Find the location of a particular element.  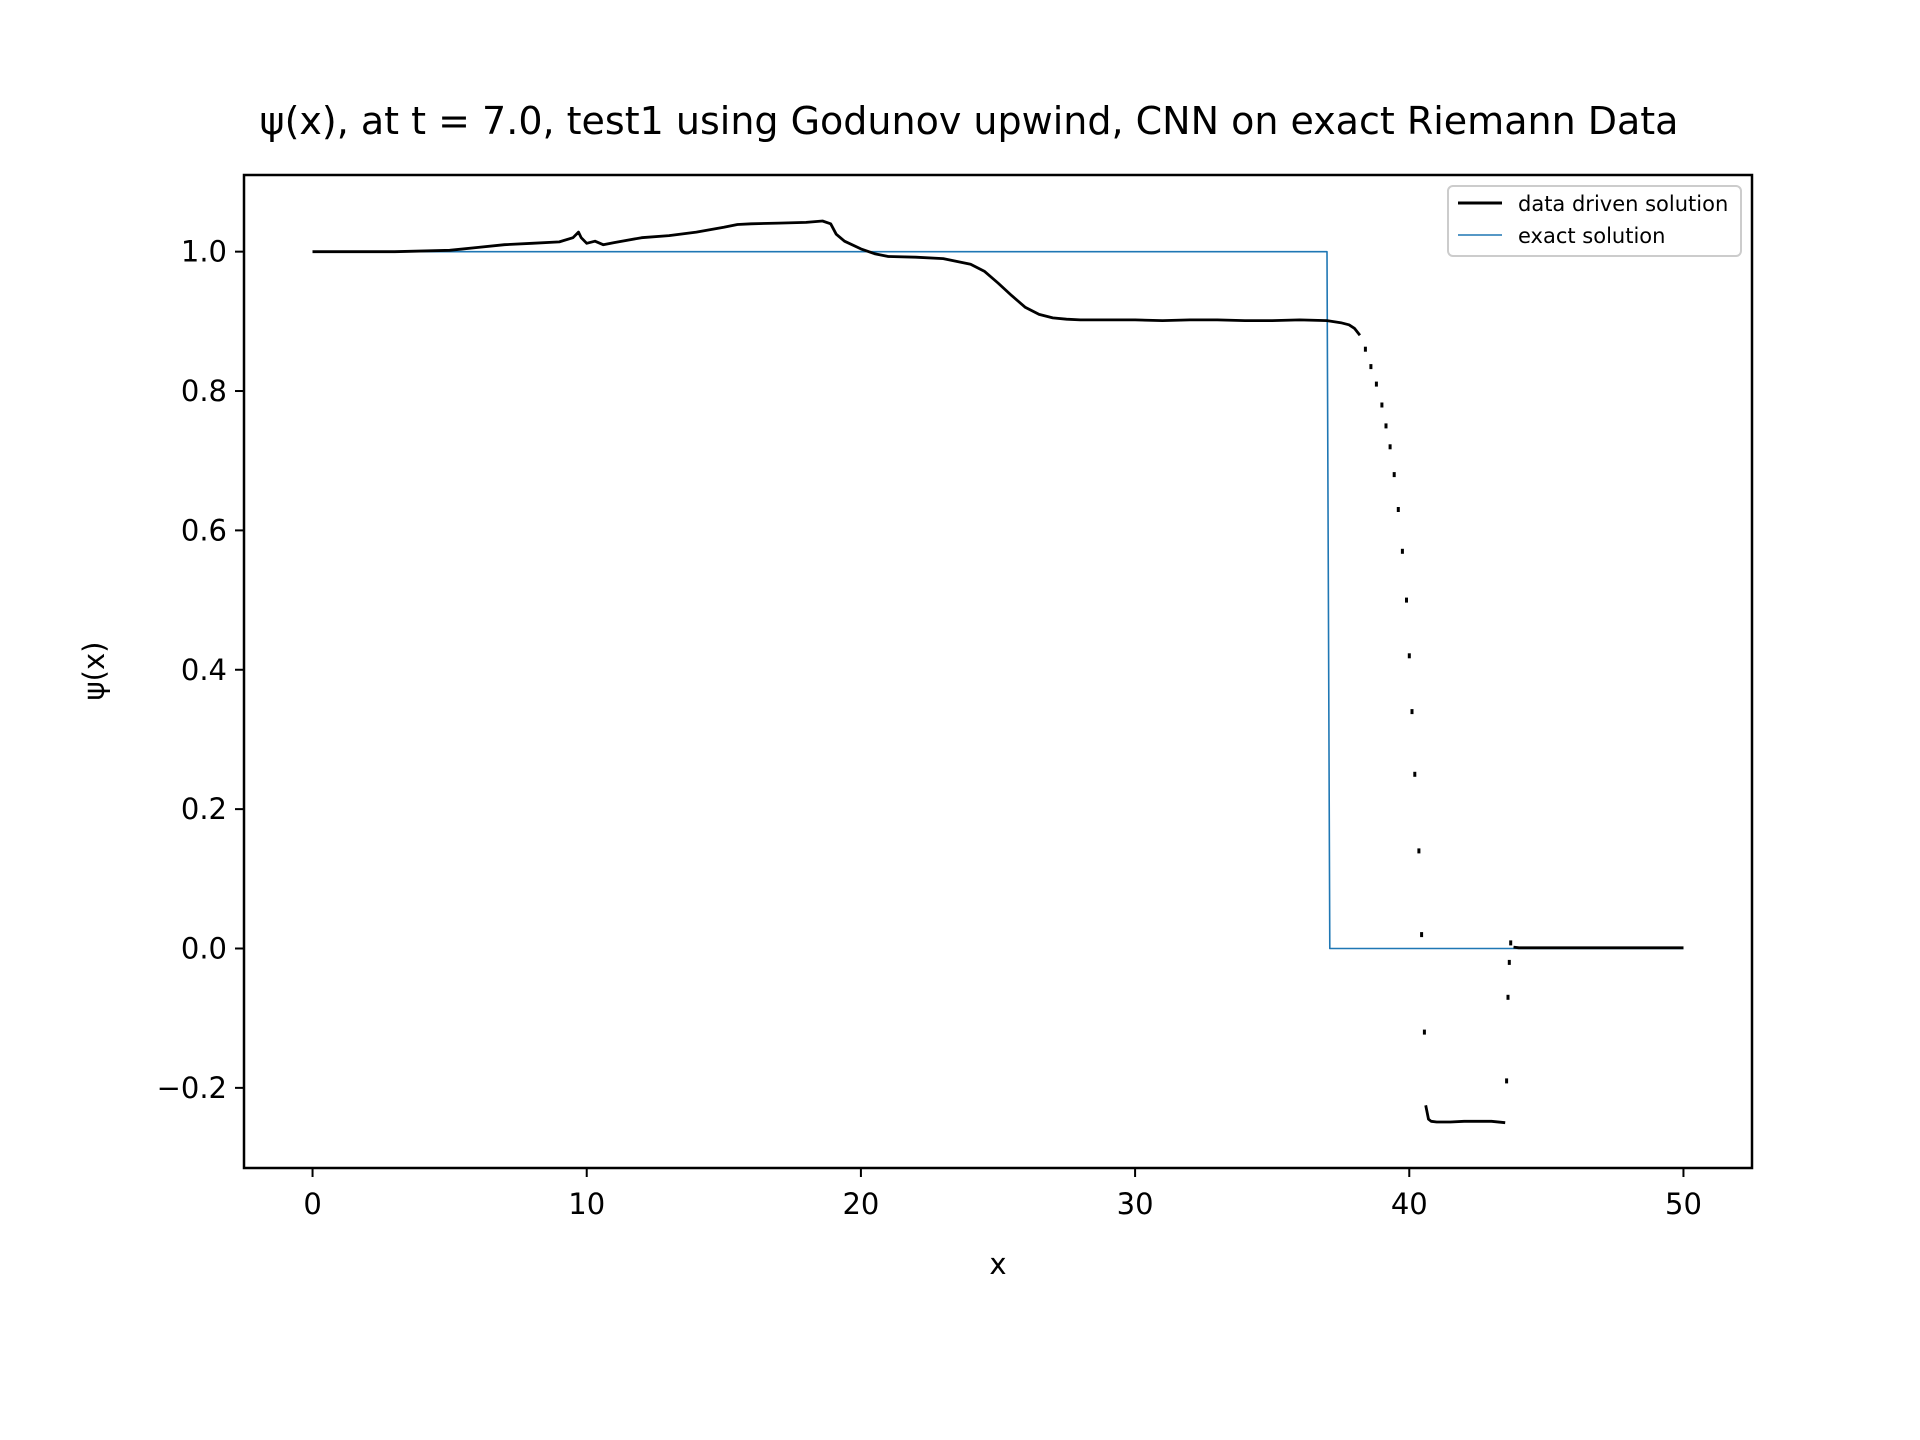

y-tick-label: 0.6 is located at coordinates (204, 530).